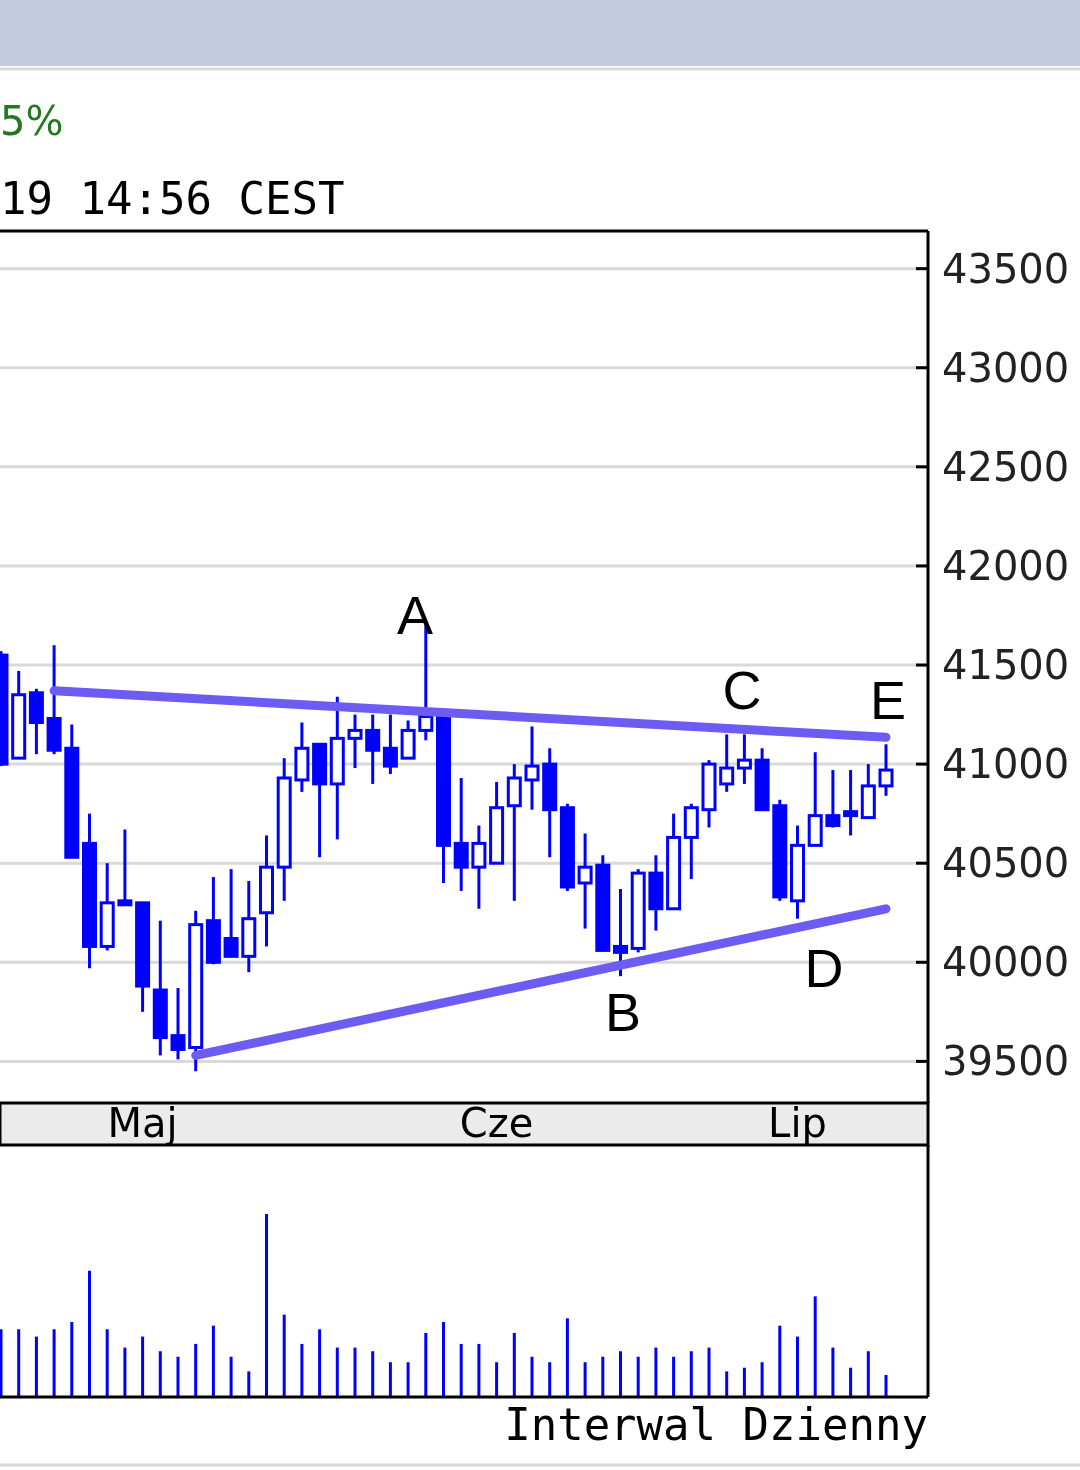  I want to click on annotation: A, so click(415, 614).